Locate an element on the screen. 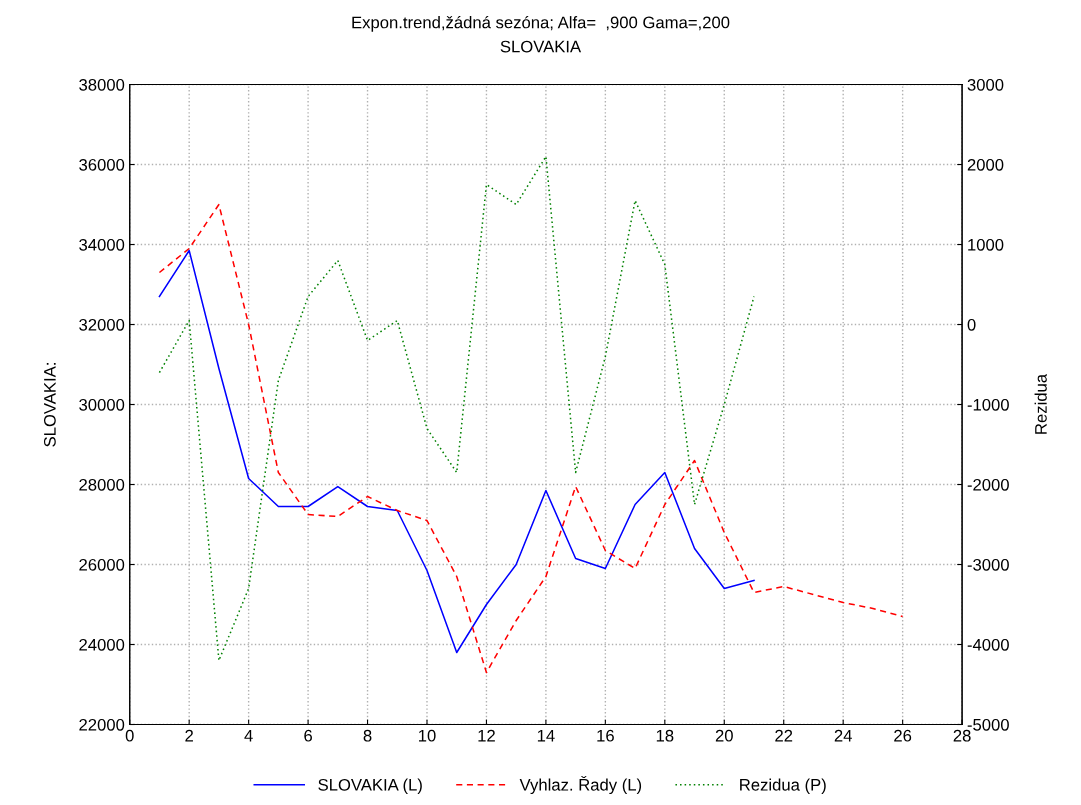  y-tick-label: 26000 is located at coordinates (102, 564).